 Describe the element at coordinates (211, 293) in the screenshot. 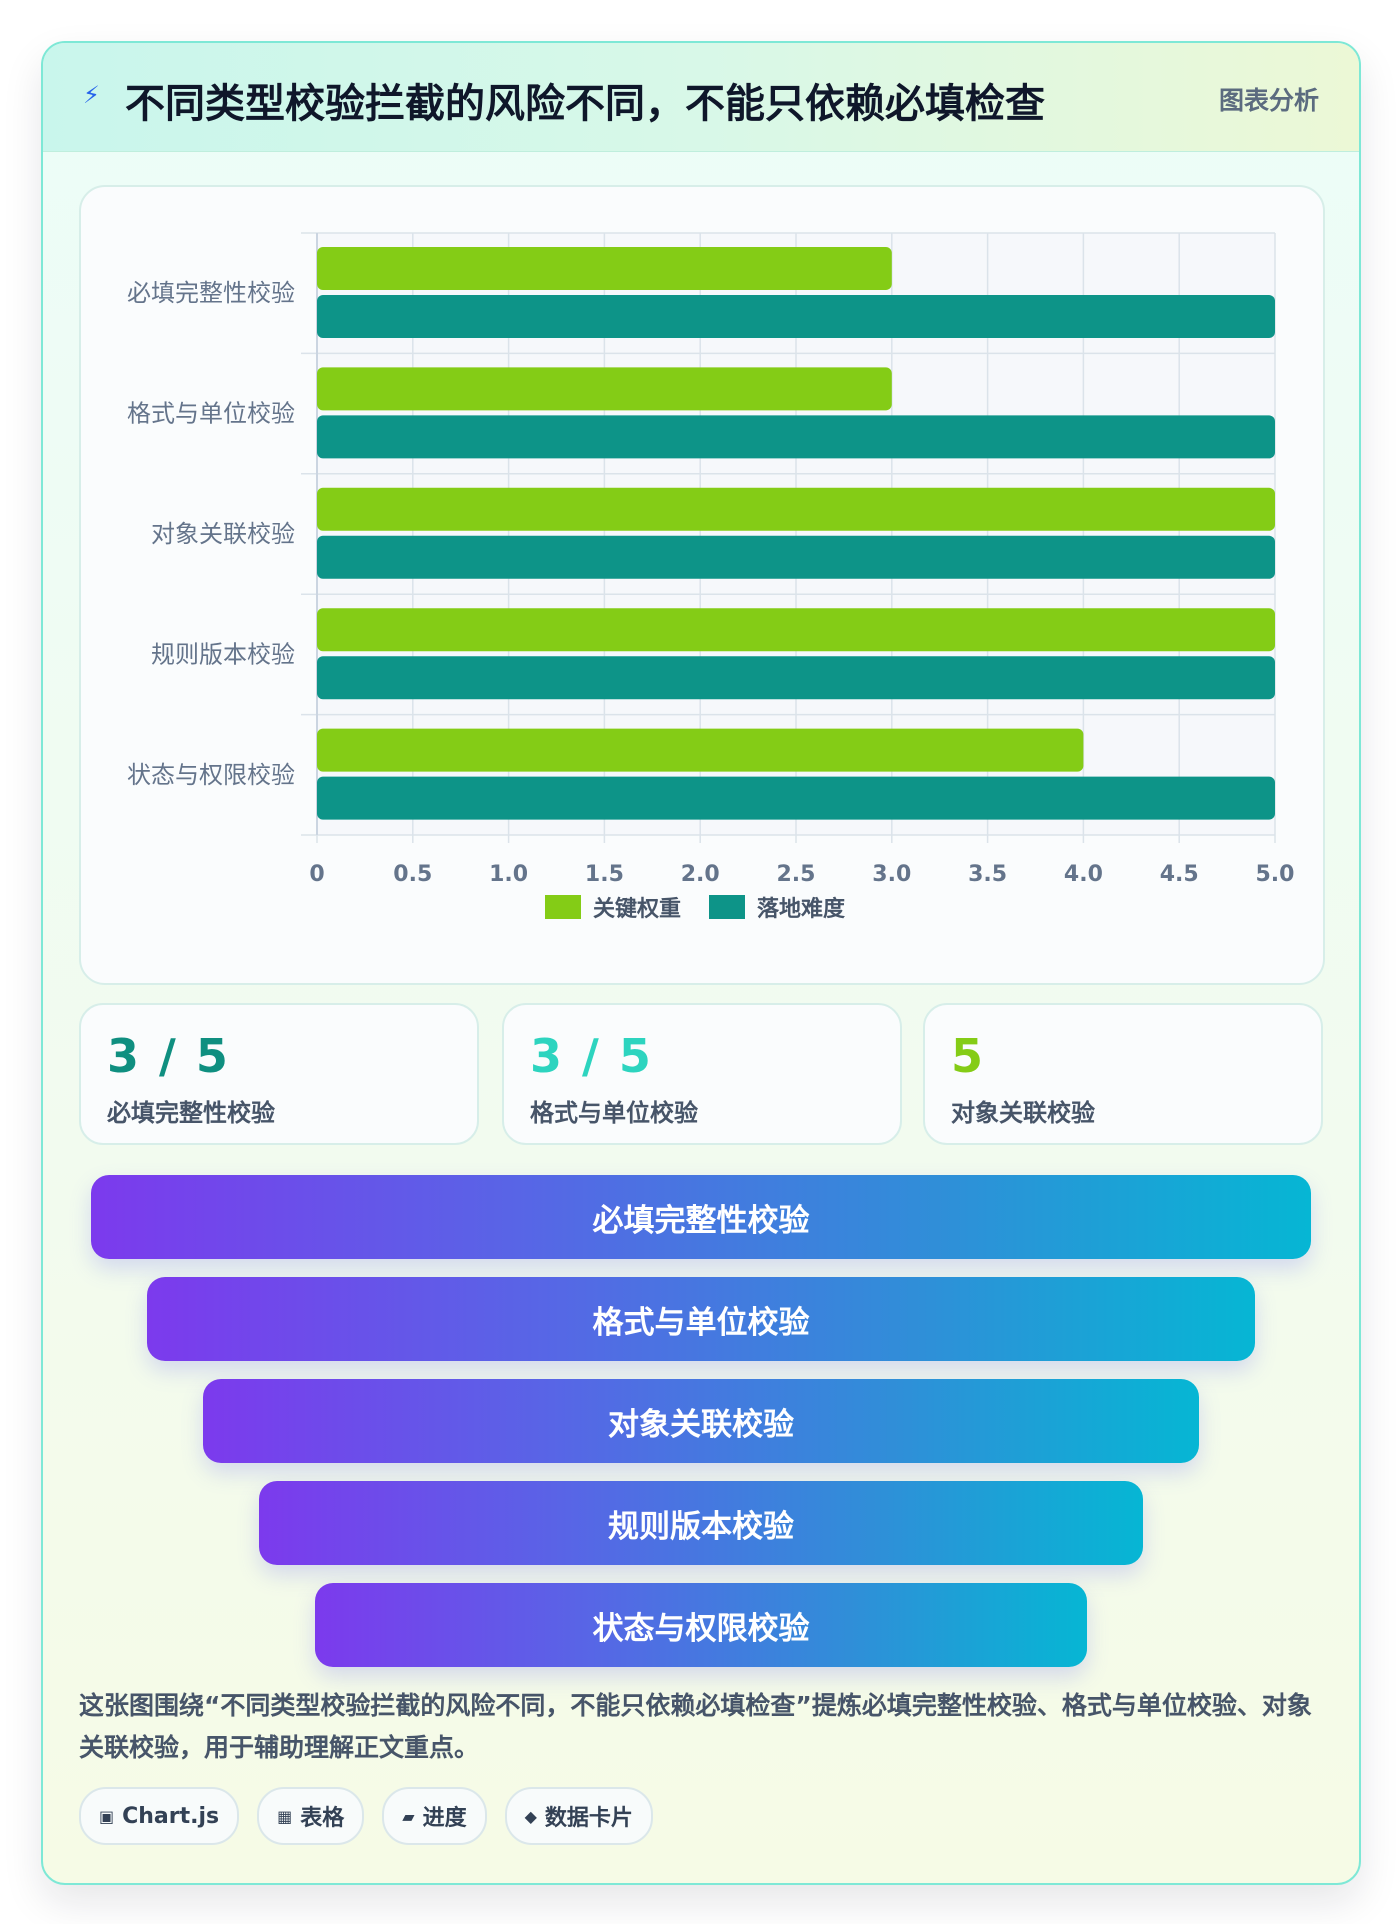

I see `y-category-label: 必填完整性校验` at that location.